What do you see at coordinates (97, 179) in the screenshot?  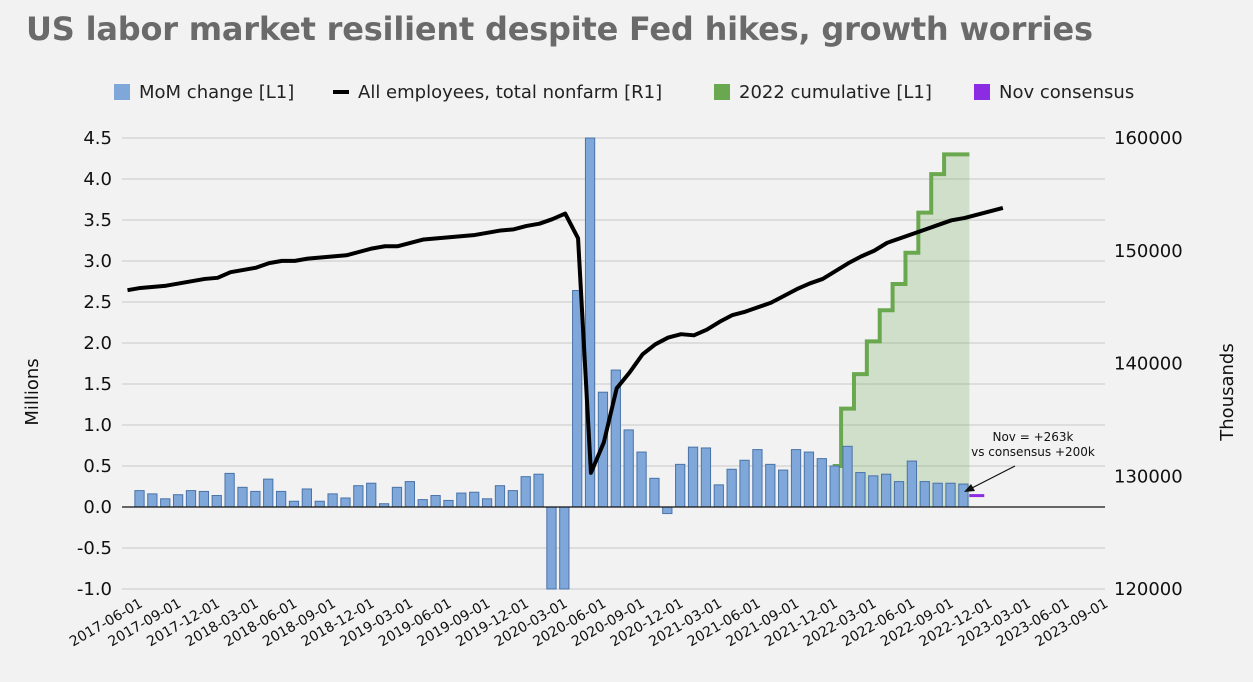 I see `left-tick-label: 4.0` at bounding box center [97, 179].